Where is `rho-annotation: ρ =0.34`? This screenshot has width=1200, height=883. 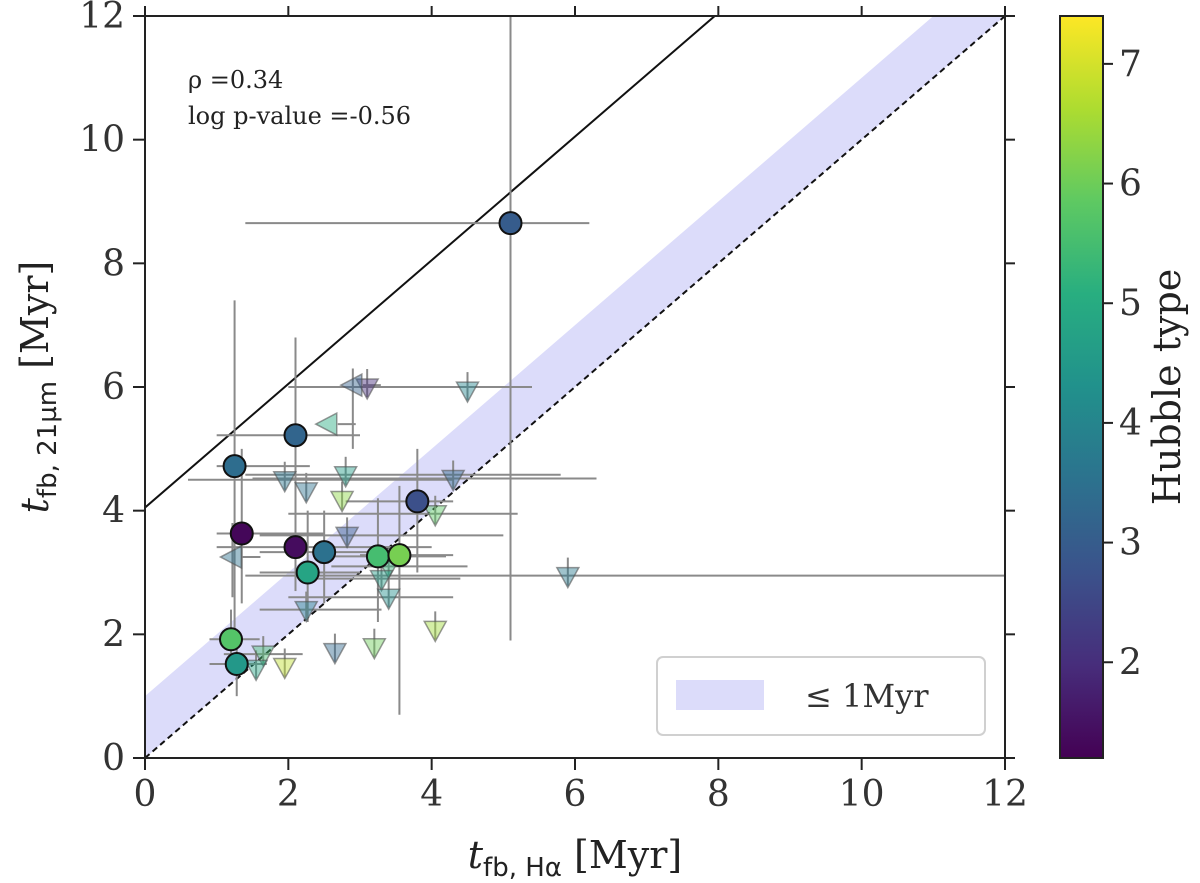
rho-annotation: ρ =0.34 is located at coordinates (235, 80).